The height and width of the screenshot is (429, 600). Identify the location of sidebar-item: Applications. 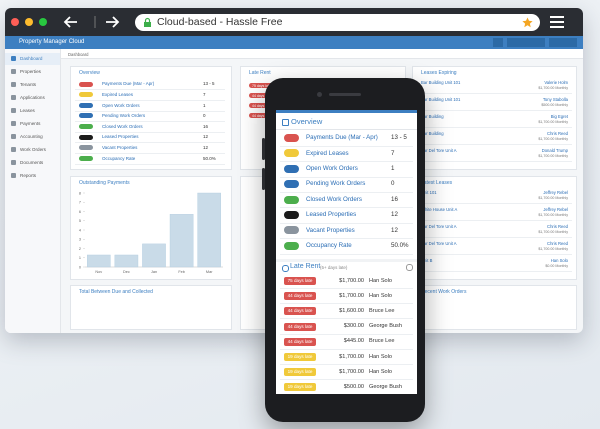
(32, 97).